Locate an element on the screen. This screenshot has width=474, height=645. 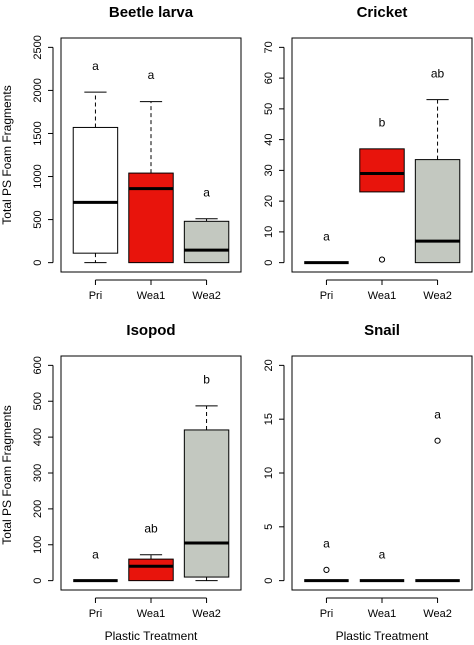
box-wea1: ab is located at coordinates (151, 551).